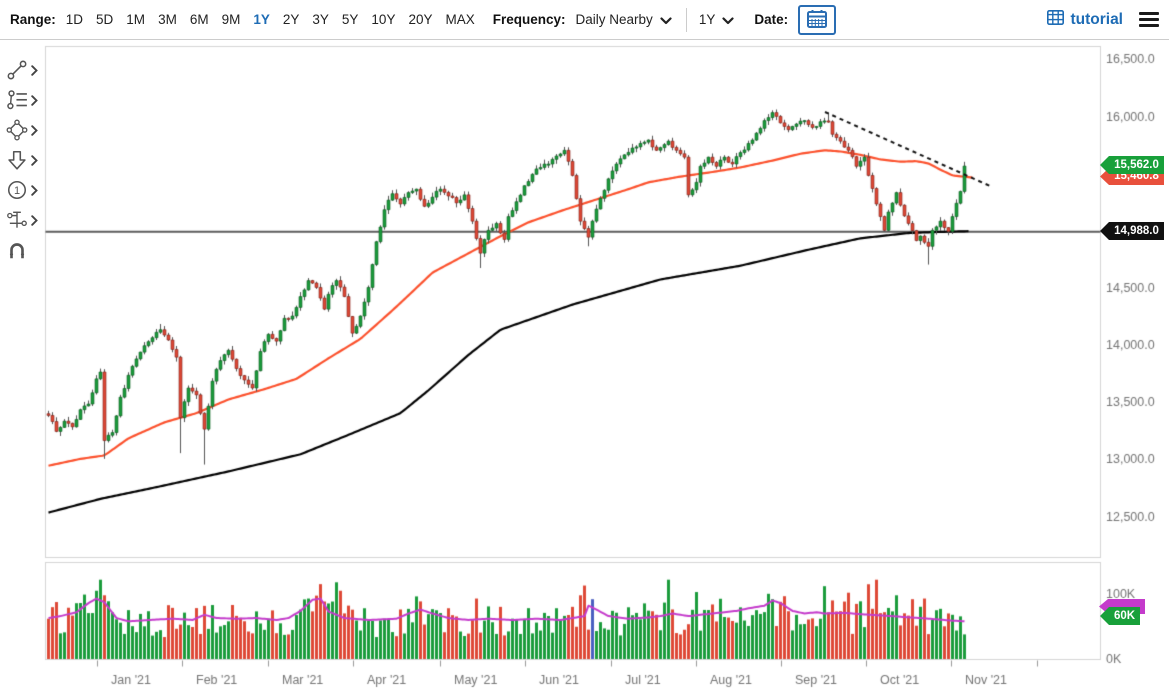 The image size is (1169, 693). What do you see at coordinates (686, 19) in the screenshot?
I see `toolbar-separator` at bounding box center [686, 19].